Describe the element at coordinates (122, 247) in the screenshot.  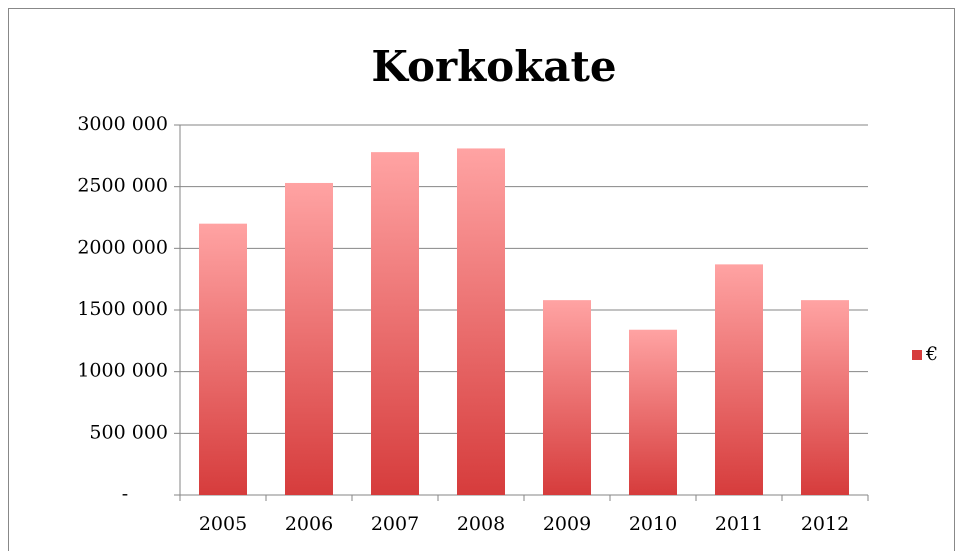
I see `y-tick-label: 2000 000` at that location.